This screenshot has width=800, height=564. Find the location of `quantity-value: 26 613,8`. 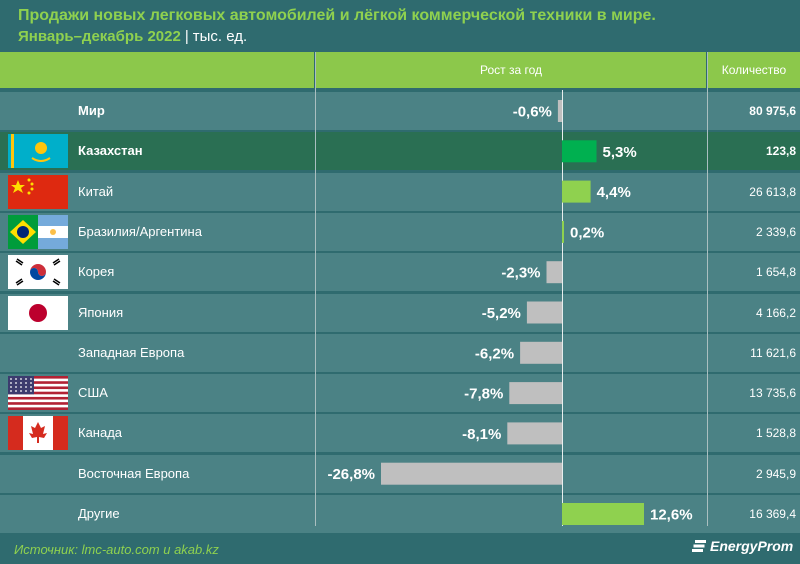

quantity-value: 26 613,8 is located at coordinates (772, 191).